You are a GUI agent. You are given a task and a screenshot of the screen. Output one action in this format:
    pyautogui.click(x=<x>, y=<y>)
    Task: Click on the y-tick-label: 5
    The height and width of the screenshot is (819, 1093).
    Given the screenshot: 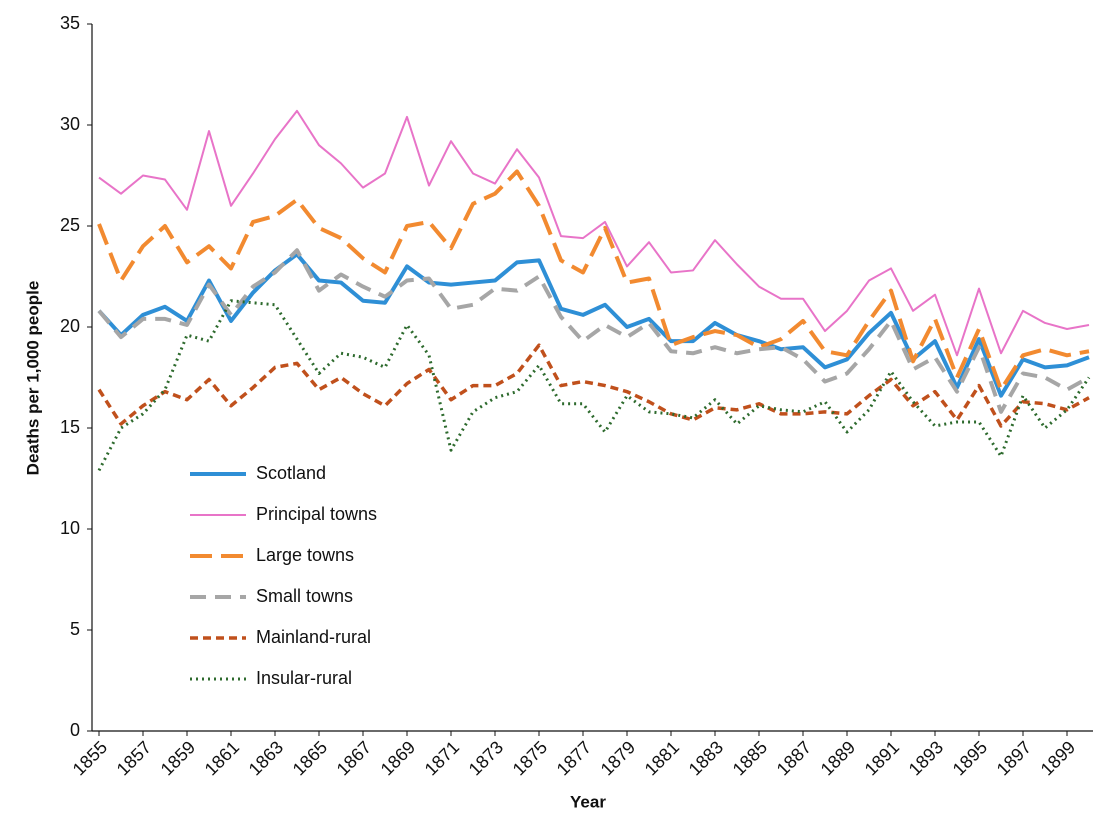 What is the action you would take?
    pyautogui.click(x=75, y=629)
    